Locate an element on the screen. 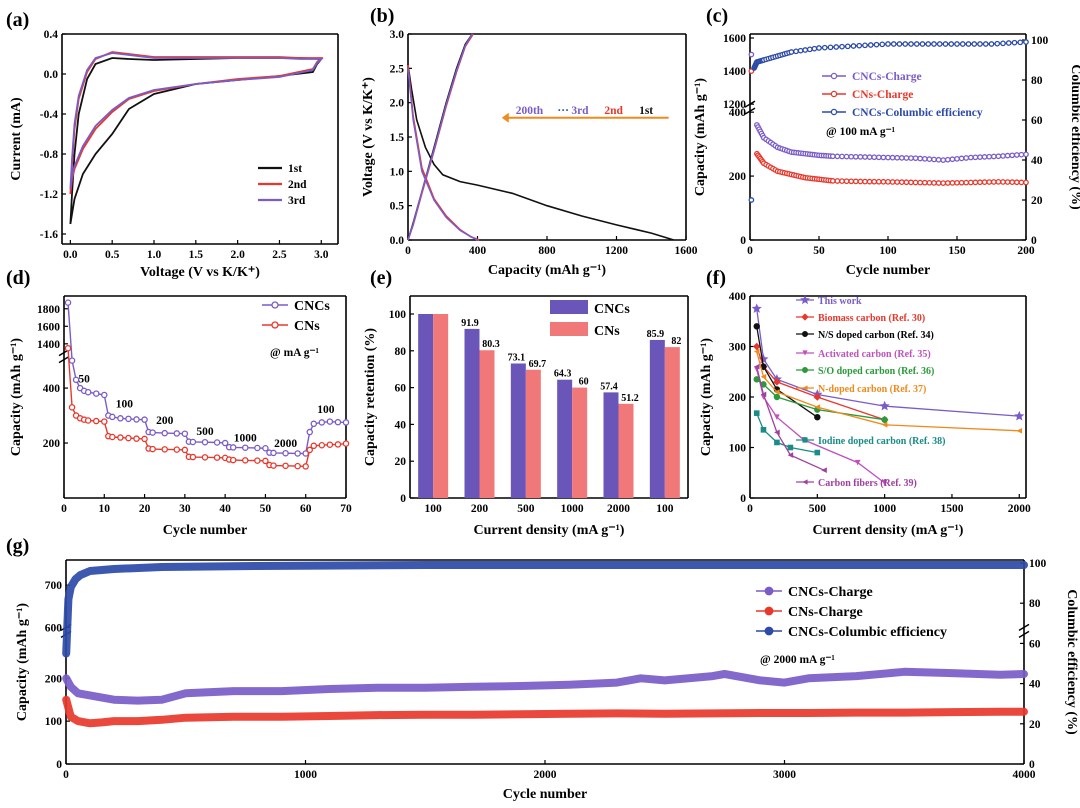 This screenshot has width=1080, height=808. c-legend-CNs-Charge: CNs-Charge is located at coordinates (882, 95).